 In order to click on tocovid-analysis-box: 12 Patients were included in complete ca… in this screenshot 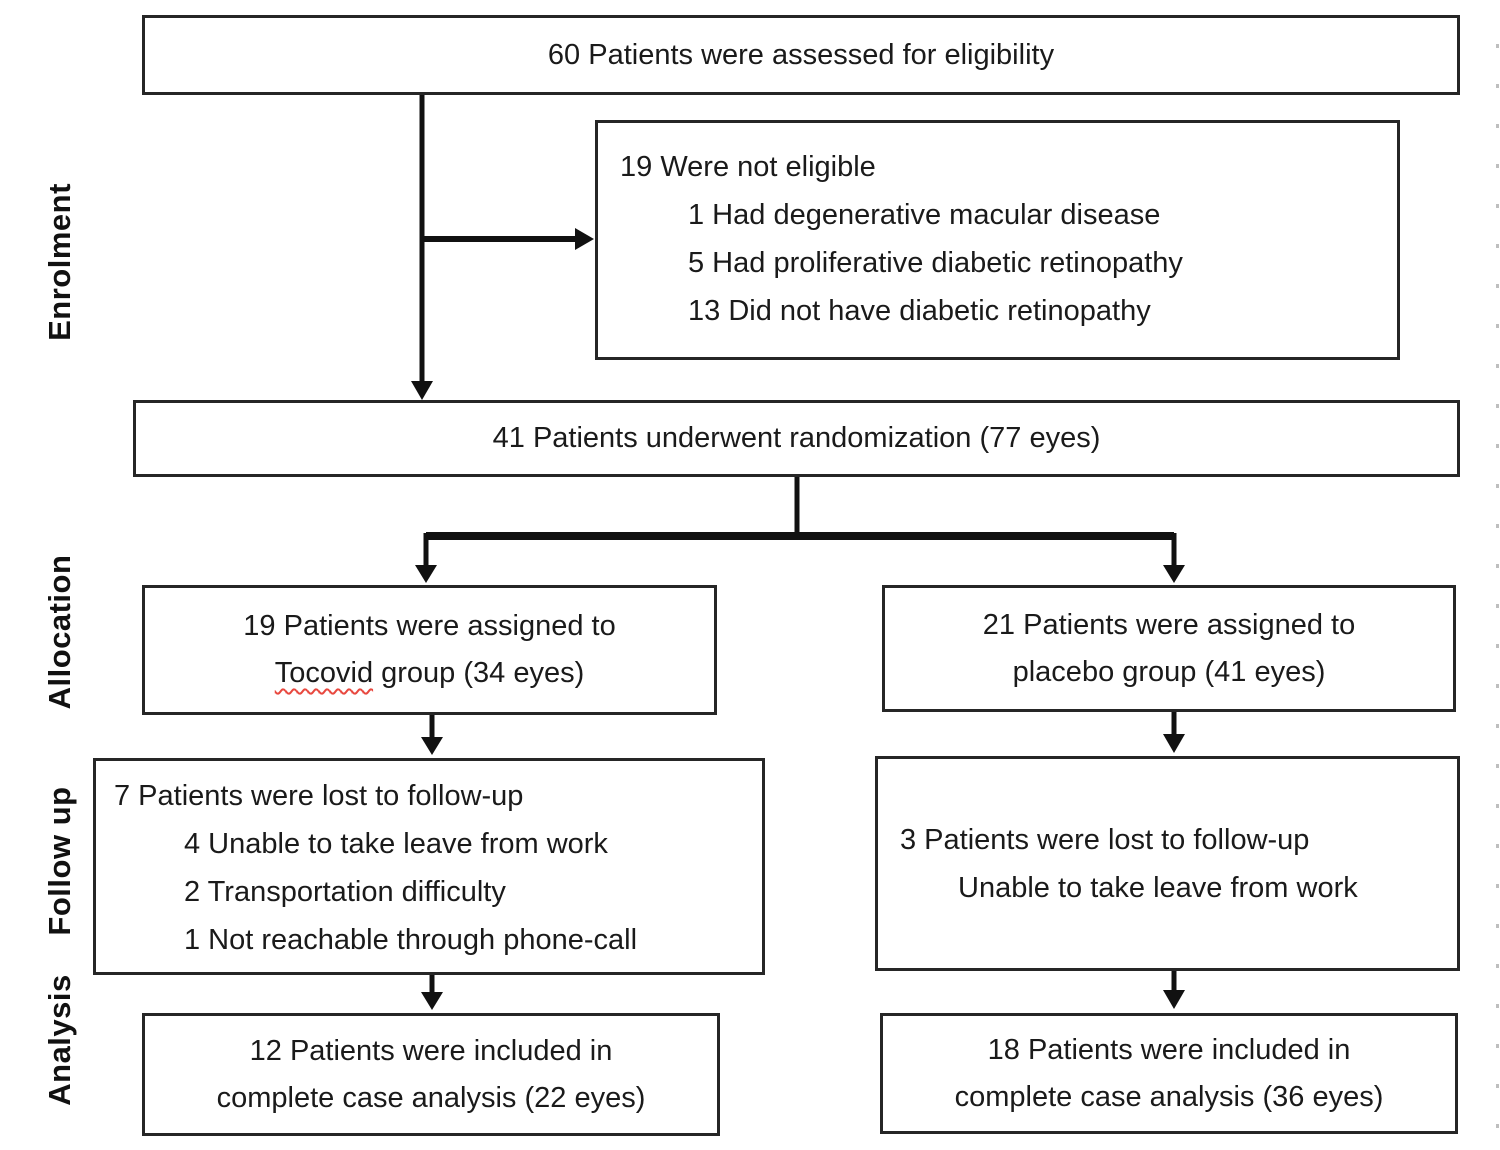, I will do `click(431, 1074)`.